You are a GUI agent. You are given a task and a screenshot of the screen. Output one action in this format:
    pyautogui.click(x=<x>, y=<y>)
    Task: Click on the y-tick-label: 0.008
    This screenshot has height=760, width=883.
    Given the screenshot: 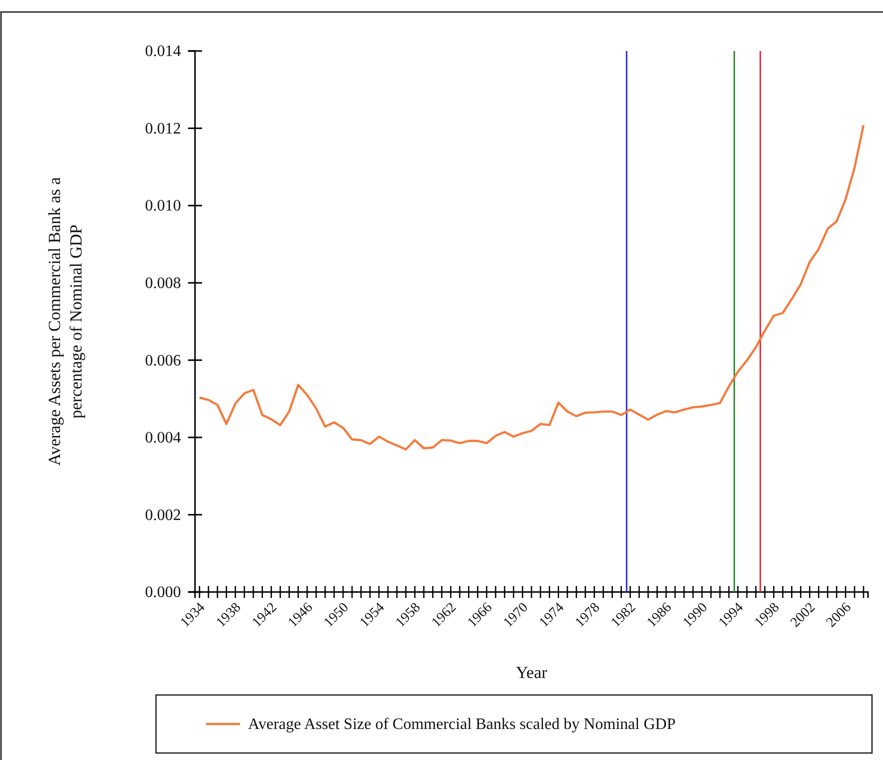 What is the action you would take?
    pyautogui.click(x=163, y=283)
    